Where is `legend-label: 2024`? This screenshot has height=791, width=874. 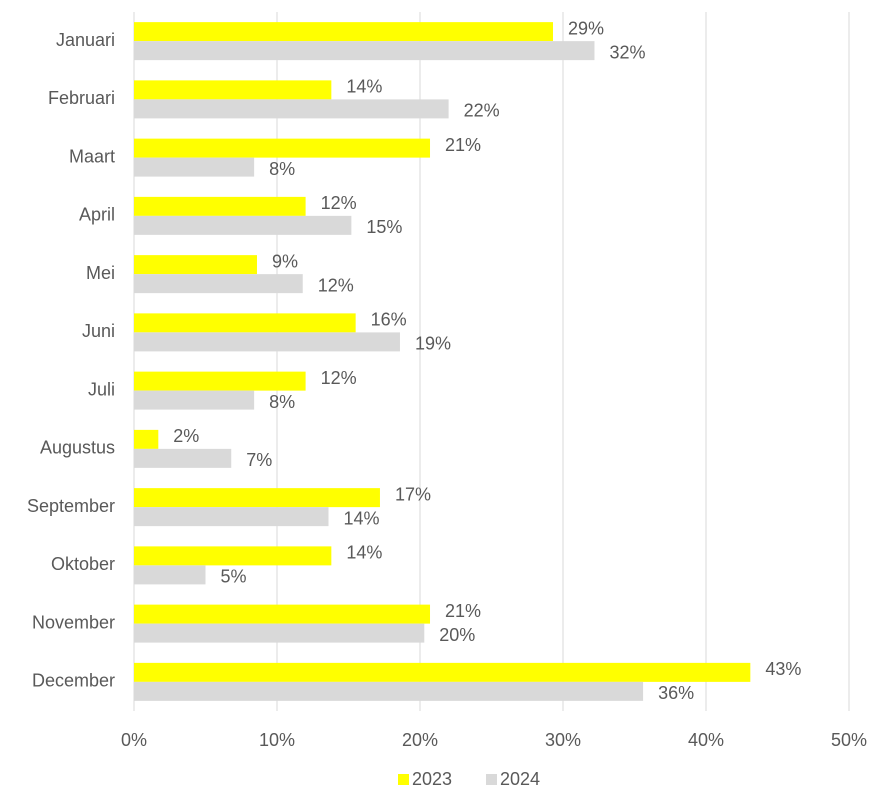 legend-label: 2024 is located at coordinates (520, 779).